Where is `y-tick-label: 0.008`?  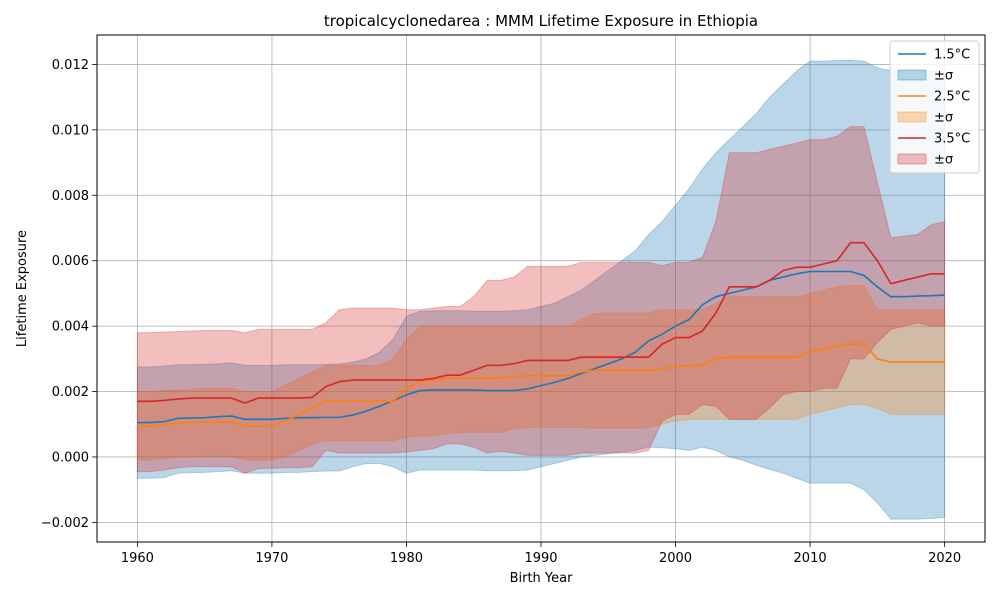 y-tick-label: 0.008 is located at coordinates (70, 196).